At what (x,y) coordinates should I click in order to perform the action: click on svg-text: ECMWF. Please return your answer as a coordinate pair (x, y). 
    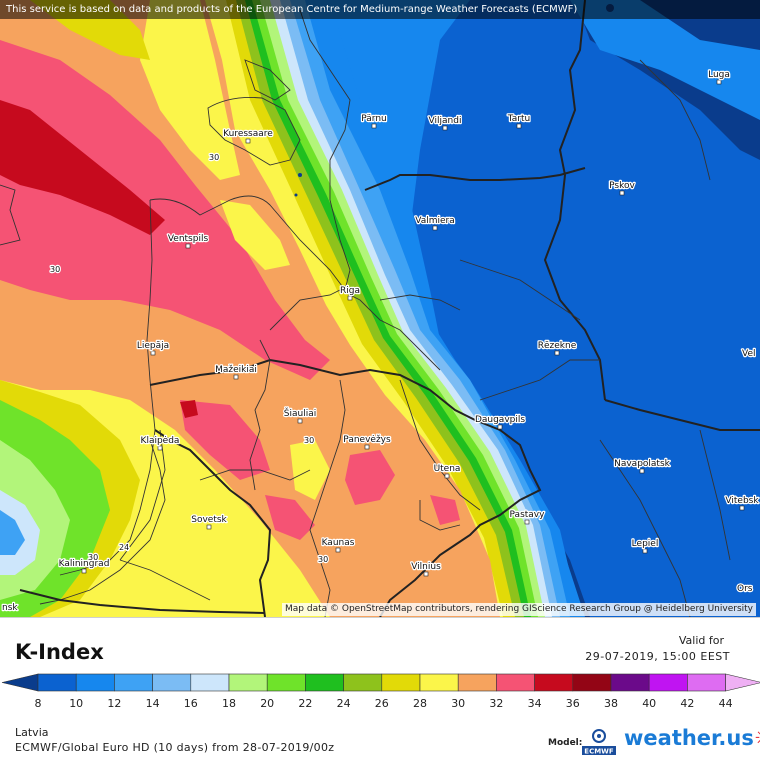
    Looking at the image, I should click on (599, 752).